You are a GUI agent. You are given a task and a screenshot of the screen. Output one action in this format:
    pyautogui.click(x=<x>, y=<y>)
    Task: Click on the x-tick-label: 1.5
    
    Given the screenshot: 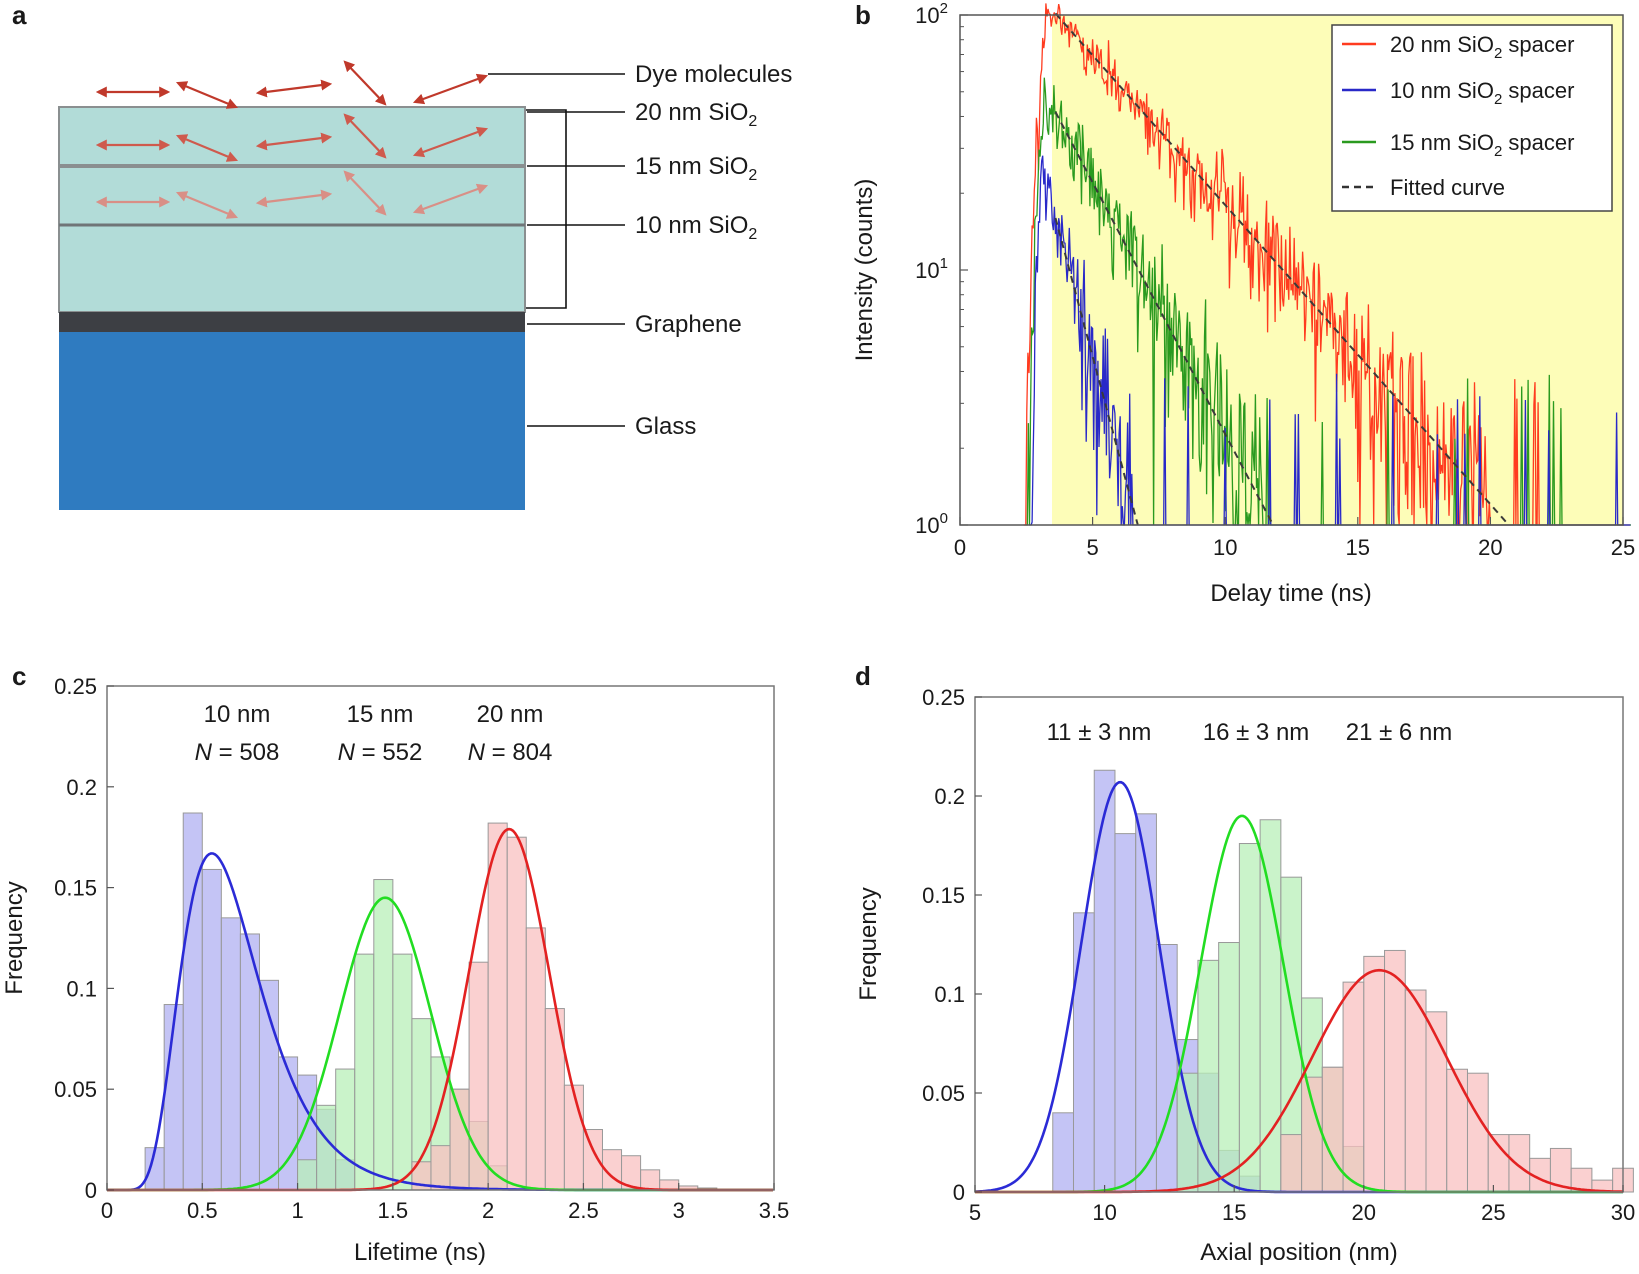 What is the action you would take?
    pyautogui.click(x=393, y=1210)
    